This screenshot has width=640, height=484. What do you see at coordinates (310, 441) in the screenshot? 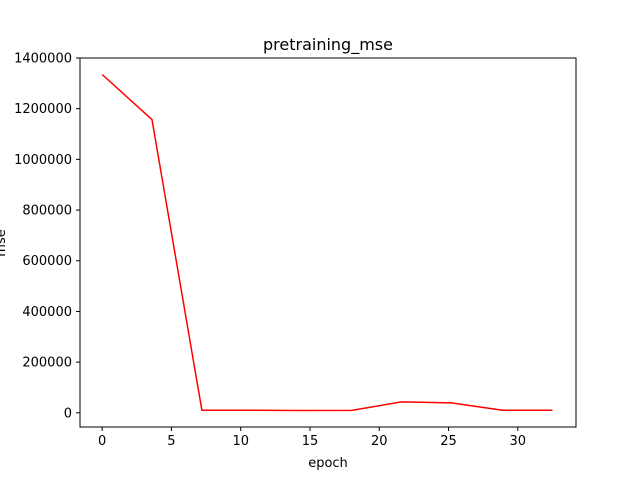
I see `x-tick-label: 15` at bounding box center [310, 441].